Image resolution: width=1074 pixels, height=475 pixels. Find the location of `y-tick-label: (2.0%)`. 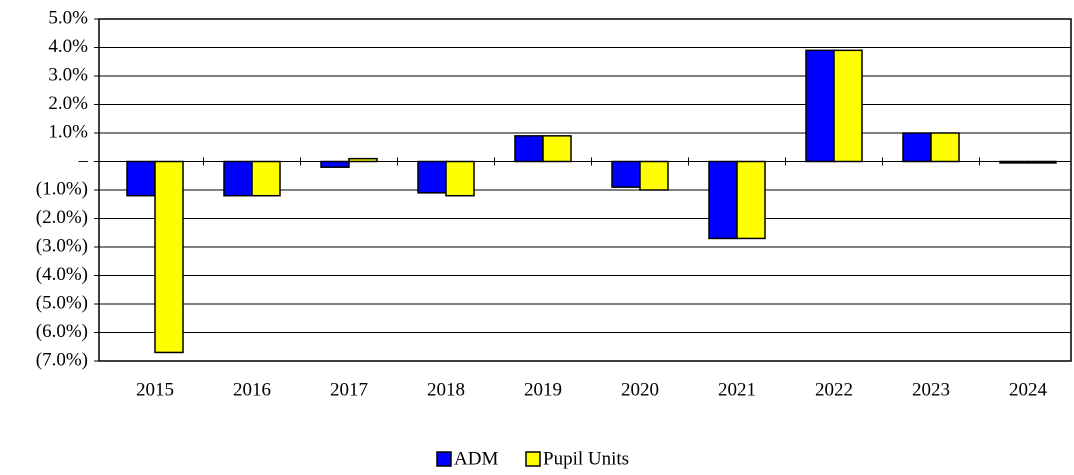

y-tick-label: (2.0%) is located at coordinates (62, 217).